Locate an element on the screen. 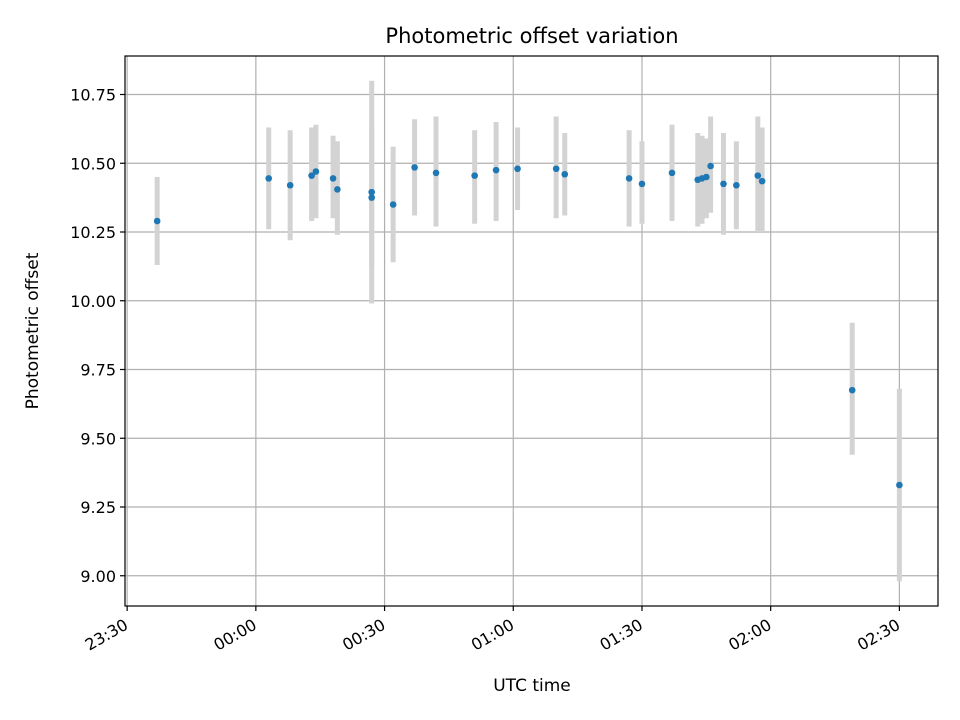 This screenshot has height=720, width=960. y-axis: 9.00 9.25 9.50 9.75 10.00 10.25 10.50 10.75 is located at coordinates (97, 336).